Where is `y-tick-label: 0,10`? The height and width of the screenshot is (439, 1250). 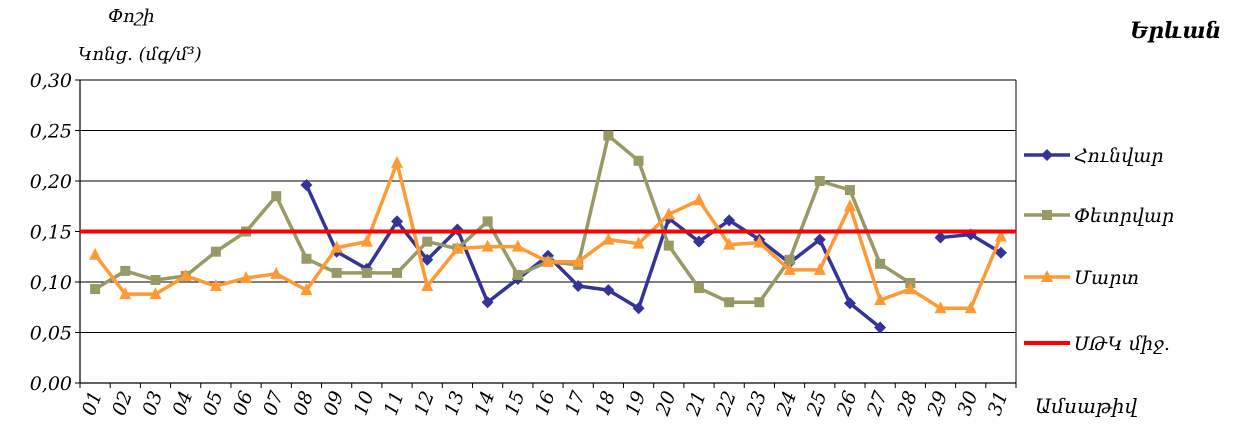 y-tick-label: 0,10 is located at coordinates (51, 283).